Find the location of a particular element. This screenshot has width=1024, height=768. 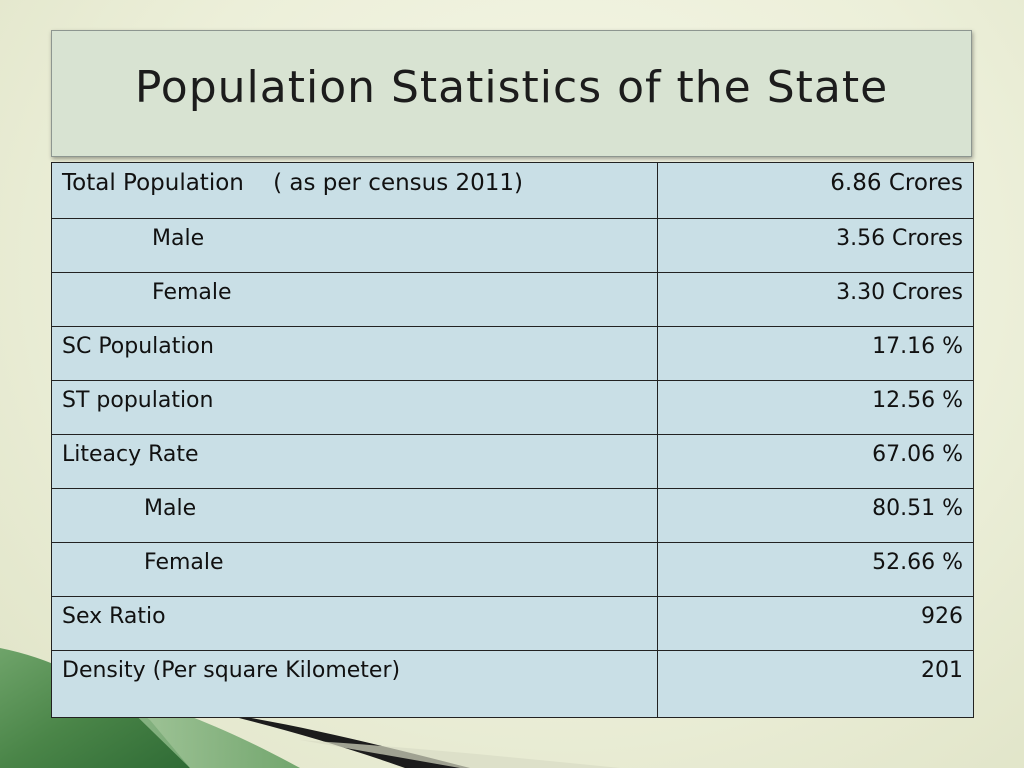

row-value: 201 is located at coordinates (815, 684).